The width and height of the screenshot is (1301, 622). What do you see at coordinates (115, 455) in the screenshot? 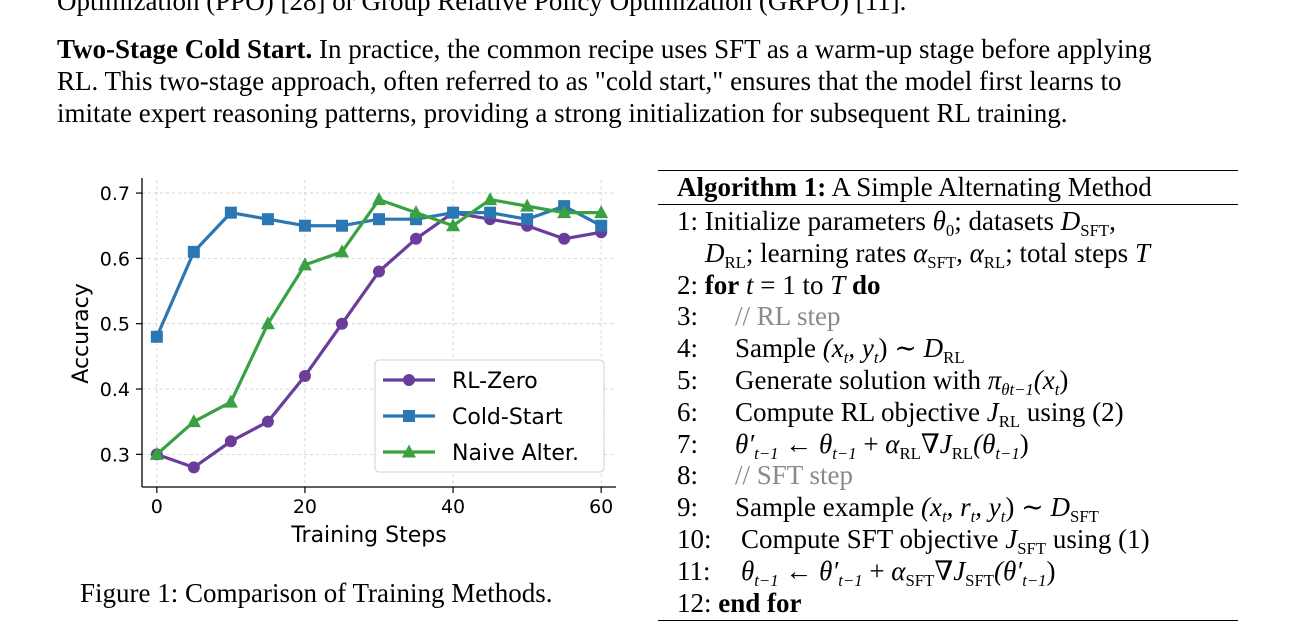
I see `y-tick-label: 0.3` at bounding box center [115, 455].